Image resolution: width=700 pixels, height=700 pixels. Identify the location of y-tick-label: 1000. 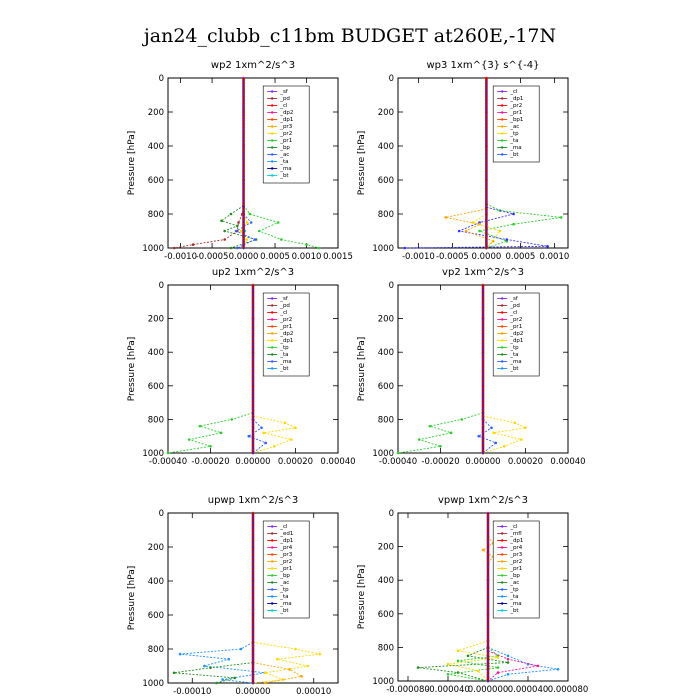
(153, 249).